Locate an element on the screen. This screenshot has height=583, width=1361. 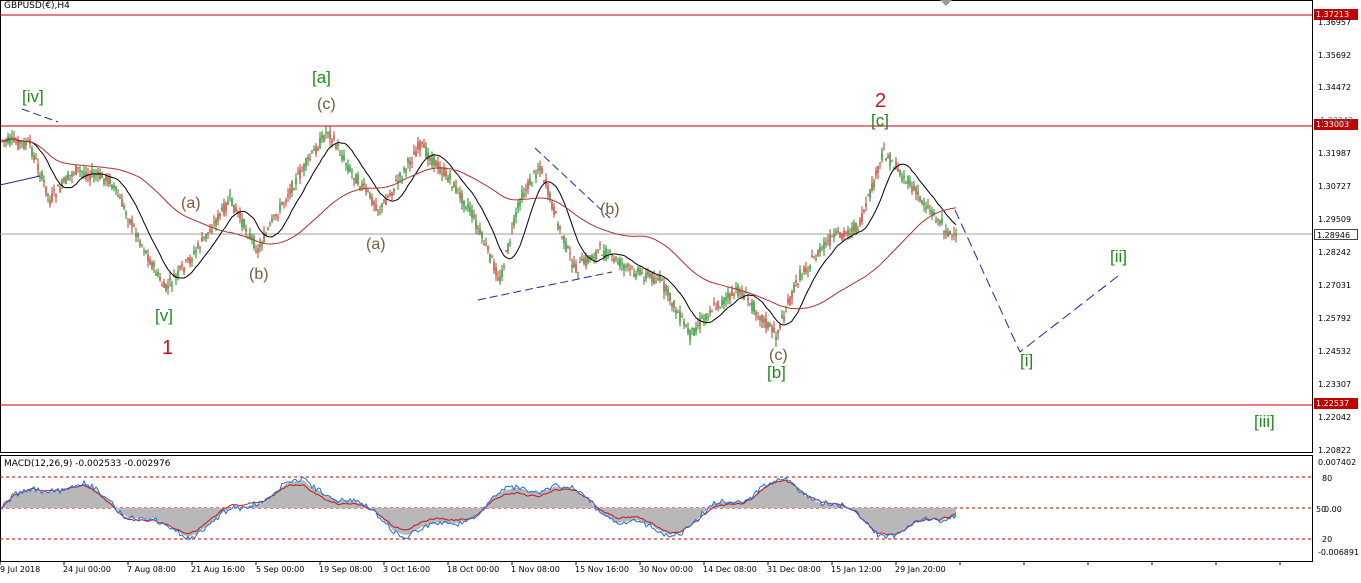
macd-y-top: 0.007402 is located at coordinates (1337, 462).